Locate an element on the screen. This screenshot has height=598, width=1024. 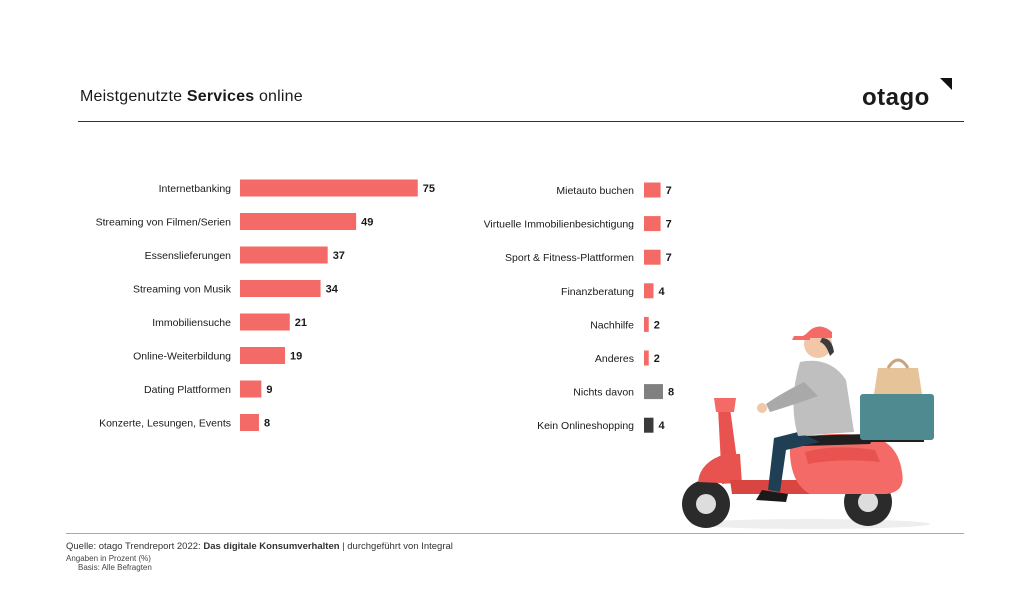
bar-streaming-von-filmen-serien is located at coordinates (298, 221).